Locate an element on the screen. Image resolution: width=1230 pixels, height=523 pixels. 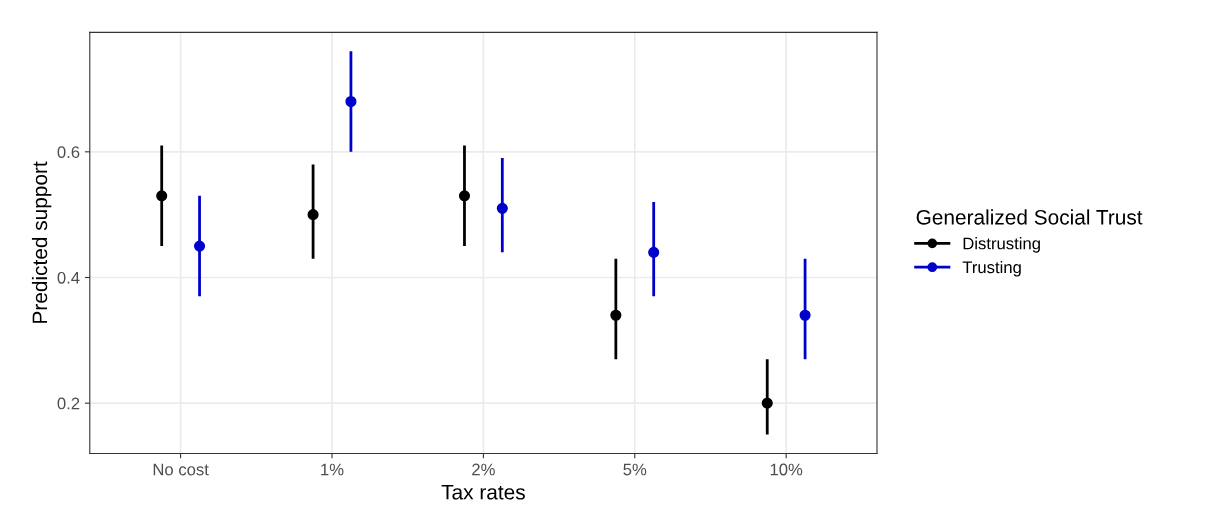
y-axis-title: Predicted support is located at coordinates (41, 242).